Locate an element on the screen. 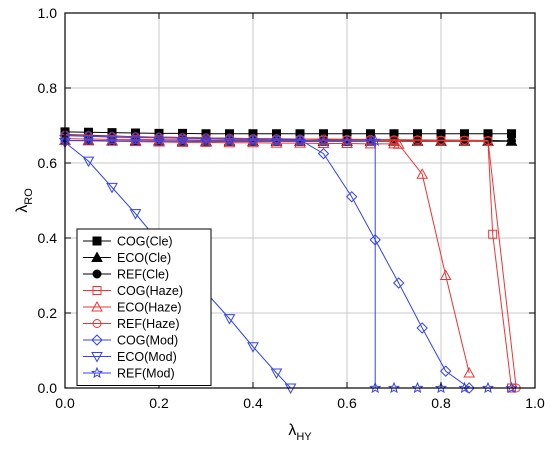 Image resolution: width=550 pixels, height=460 pixels. y-axis-label: λRO is located at coordinates (24, 200).